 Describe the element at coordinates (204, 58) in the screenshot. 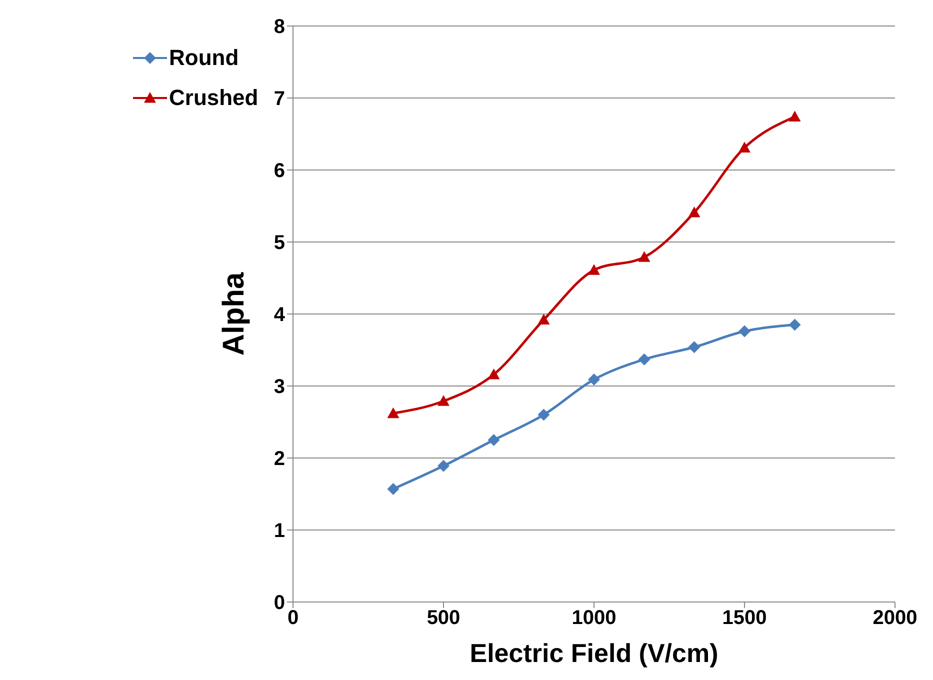

I see `legend-label: Round` at that location.